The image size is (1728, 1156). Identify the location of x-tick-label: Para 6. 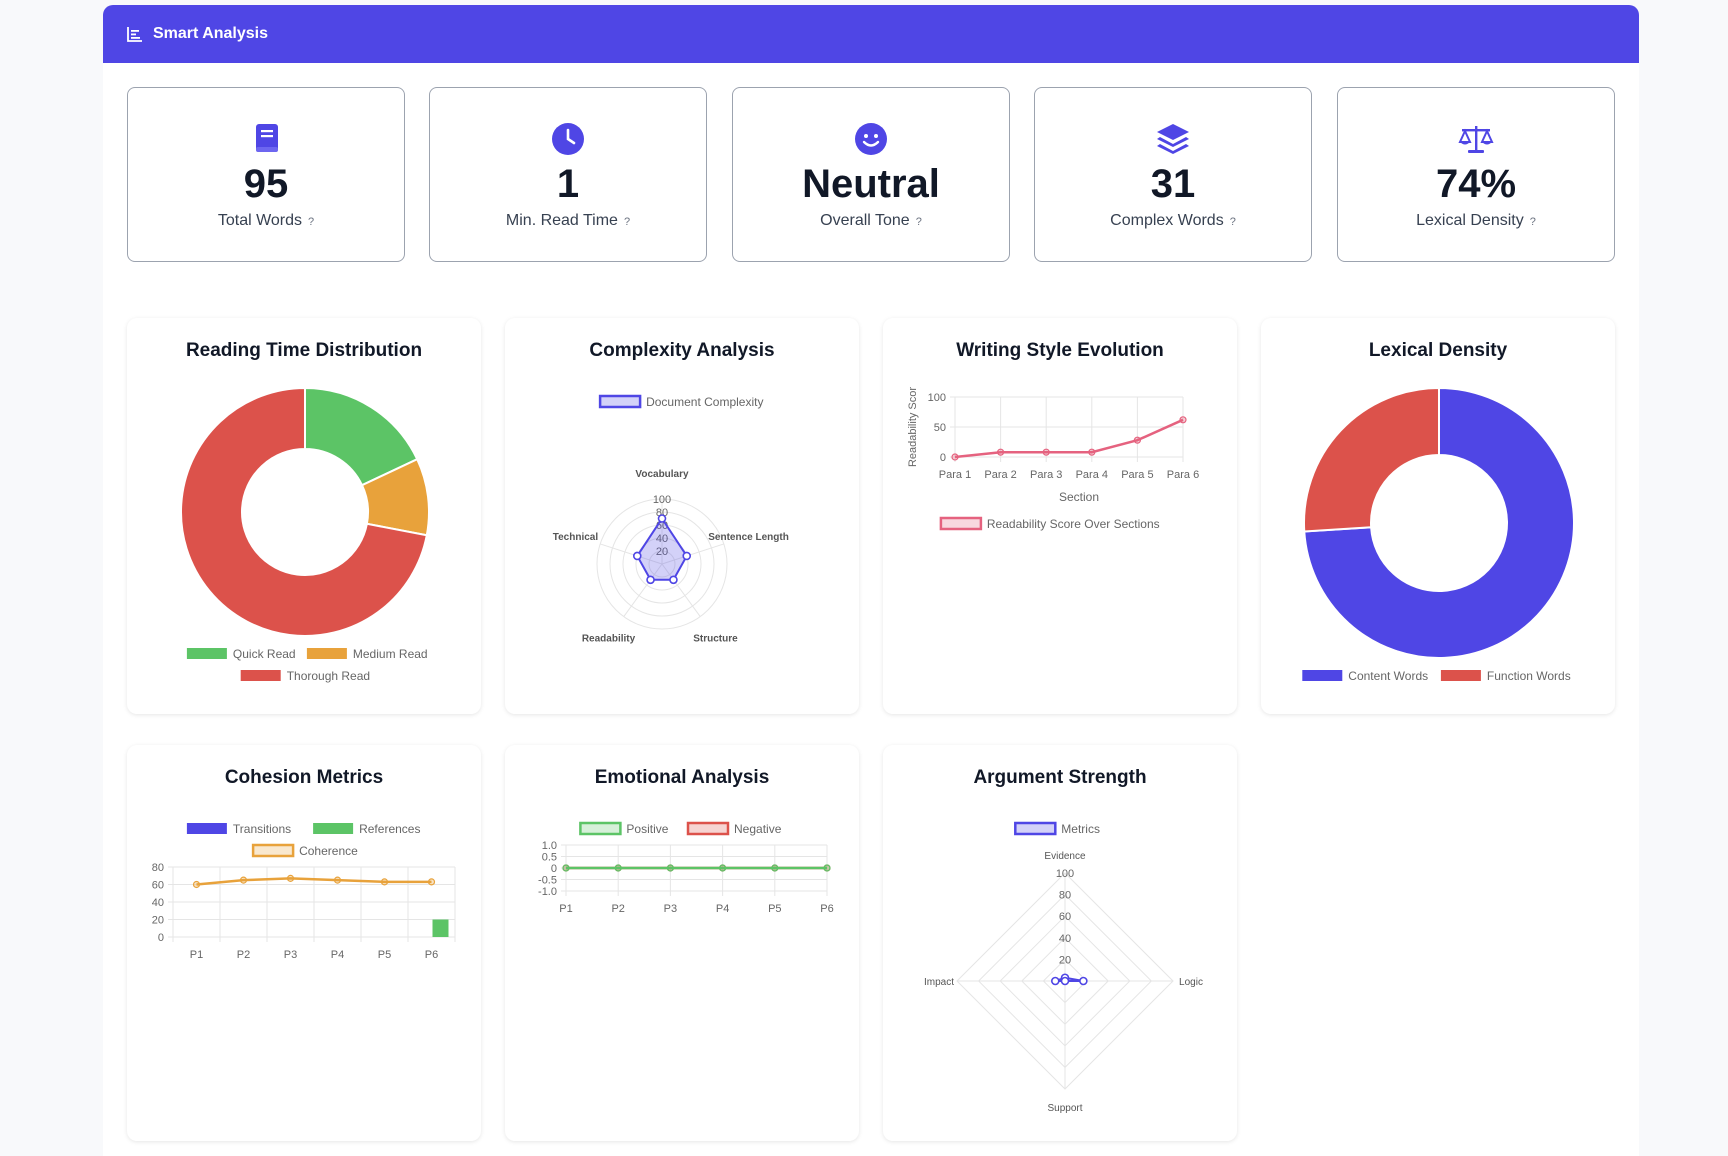
(1183, 475).